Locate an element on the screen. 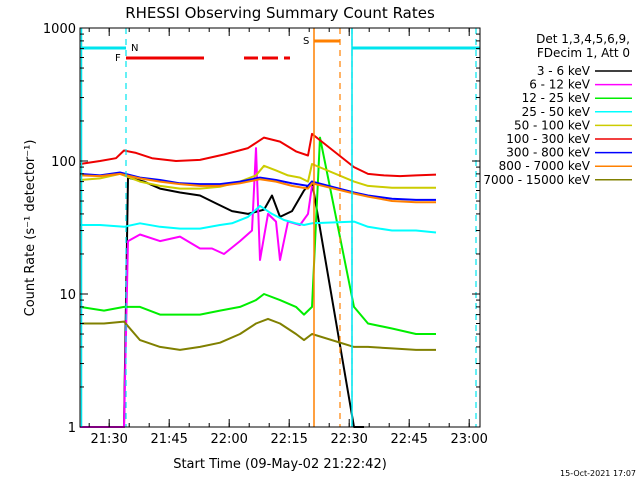  legend-label-1: 6 - 12 keV is located at coordinates (560, 85).